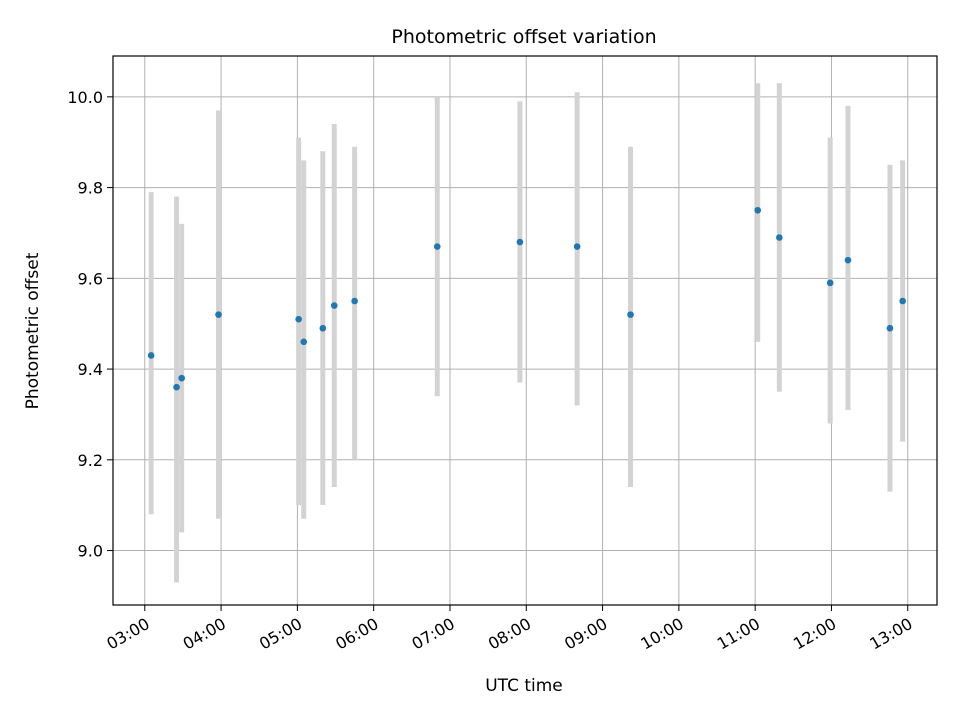 The width and height of the screenshot is (960, 720). I want to click on y-tick-label: 9.2, so click(90, 460).